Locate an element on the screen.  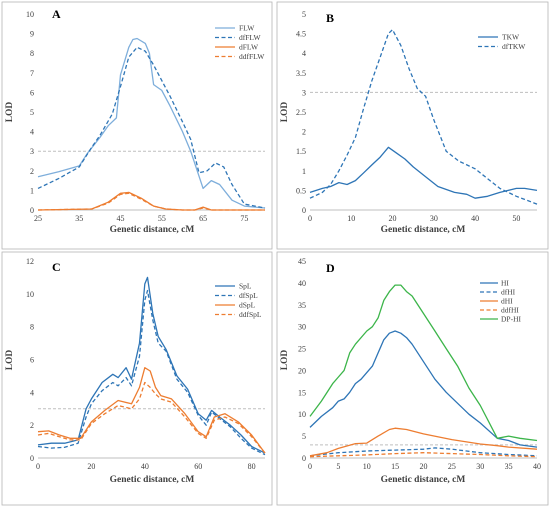
legend-label: FLW is located at coordinates (247, 28).